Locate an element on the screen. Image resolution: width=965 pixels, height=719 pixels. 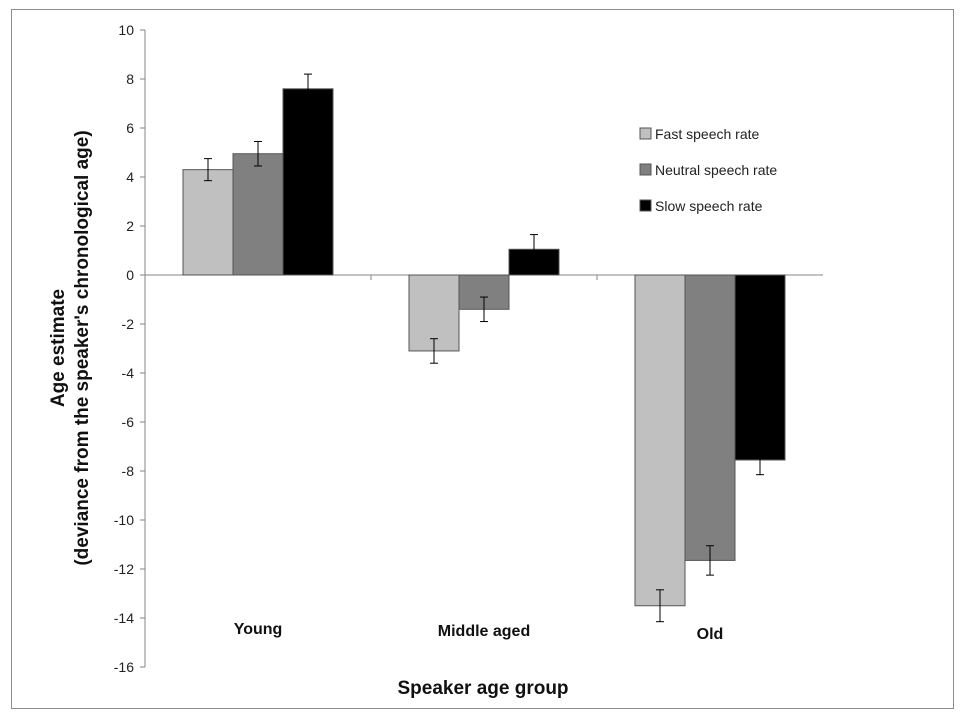
y-tick-label: -10 is located at coordinates (124, 520).